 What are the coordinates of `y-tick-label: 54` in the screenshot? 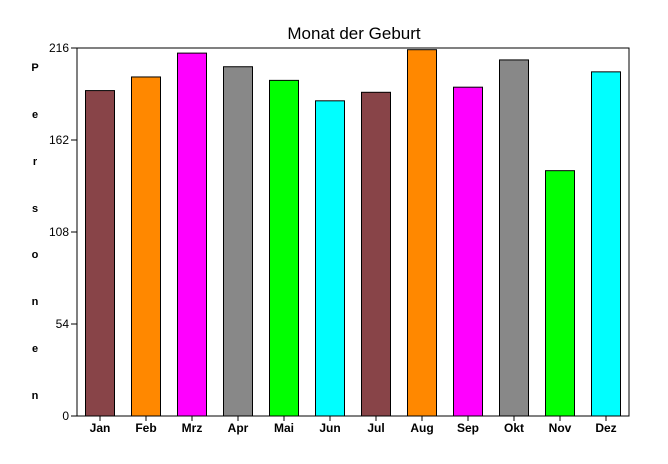 It's located at (63, 324).